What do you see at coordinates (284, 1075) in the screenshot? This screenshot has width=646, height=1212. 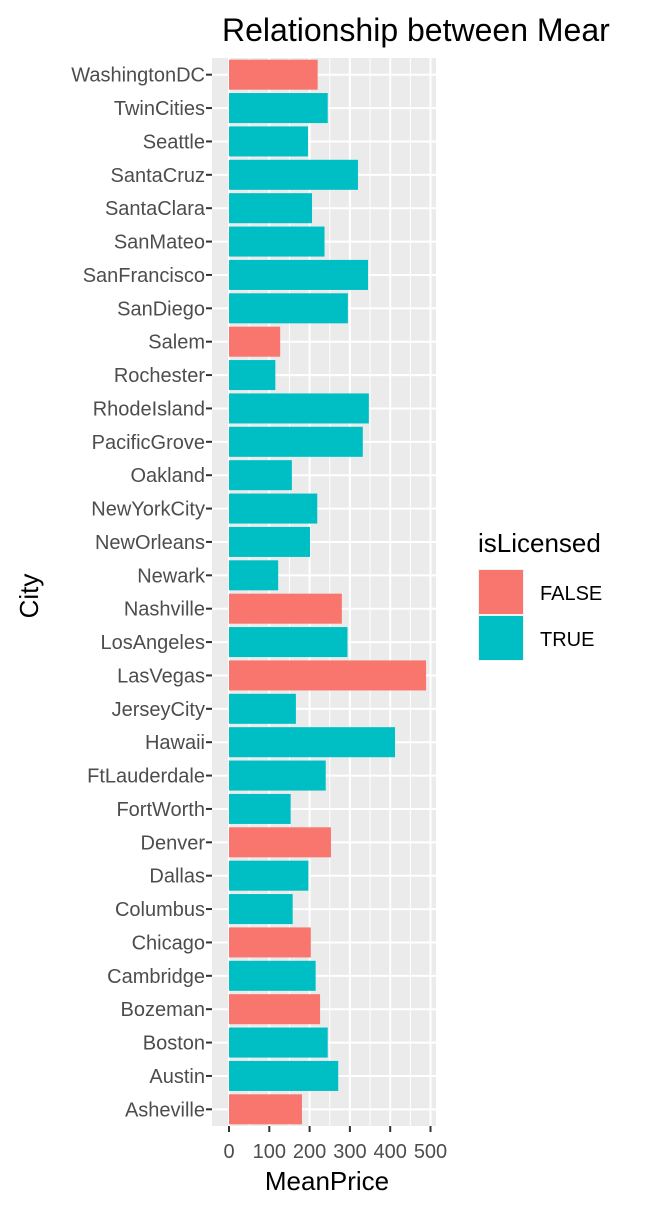 I see `bar-austin` at bounding box center [284, 1075].